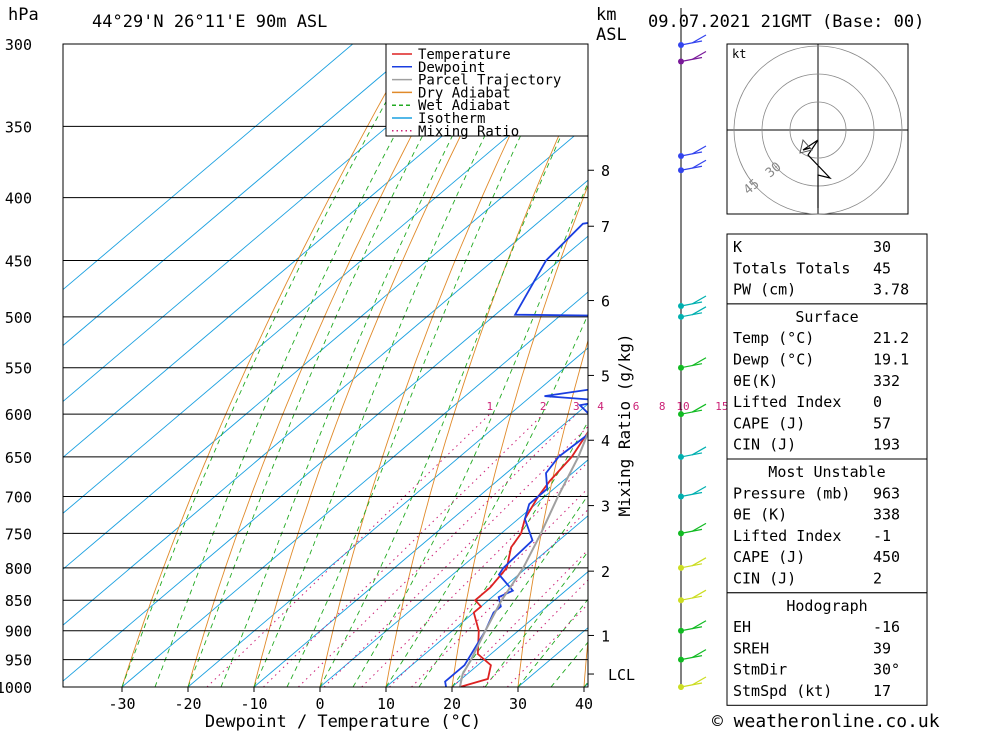 This screenshot has height=733, width=1000. What do you see at coordinates (386, 704) in the screenshot?
I see `temperature-tick-label: 10` at bounding box center [386, 704].